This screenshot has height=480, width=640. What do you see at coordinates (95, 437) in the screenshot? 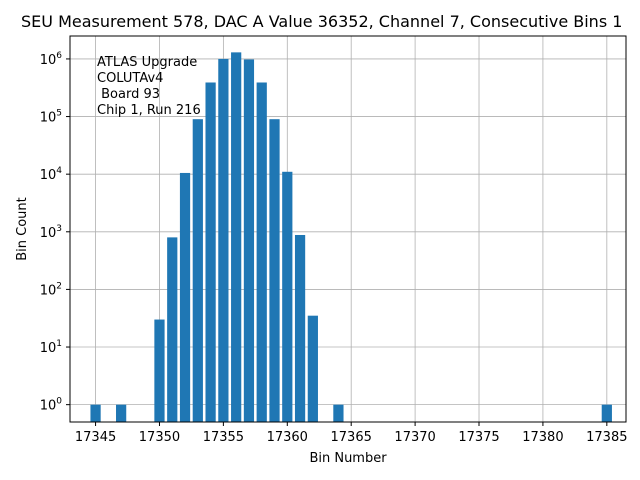
I see `x-tick-label: 17345` at bounding box center [95, 437].